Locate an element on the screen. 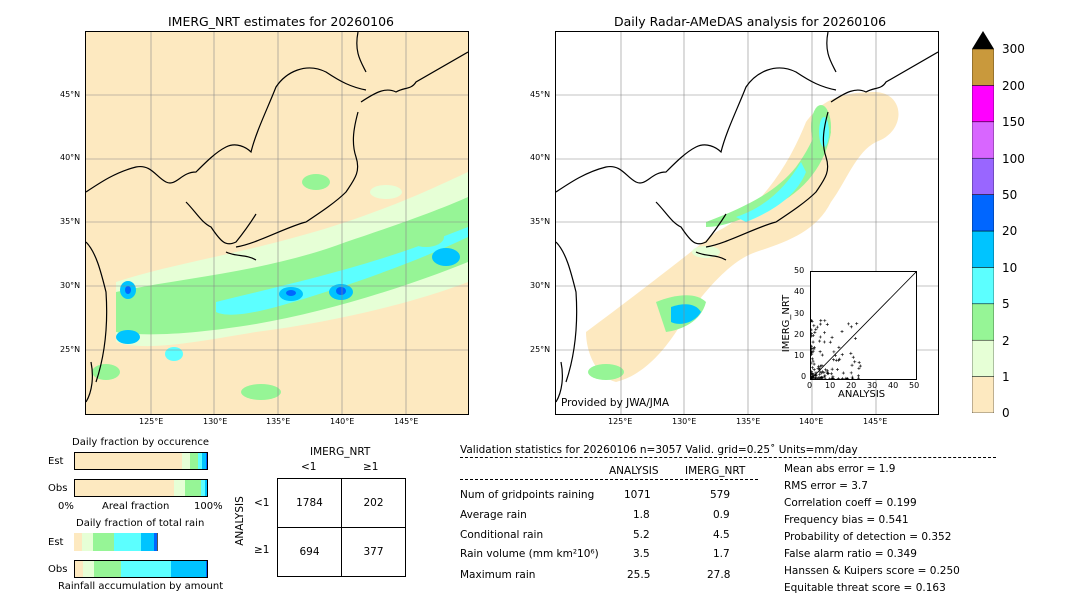 This screenshot has height=612, width=1080. cb-label-200: 200 is located at coordinates (1013, 86).